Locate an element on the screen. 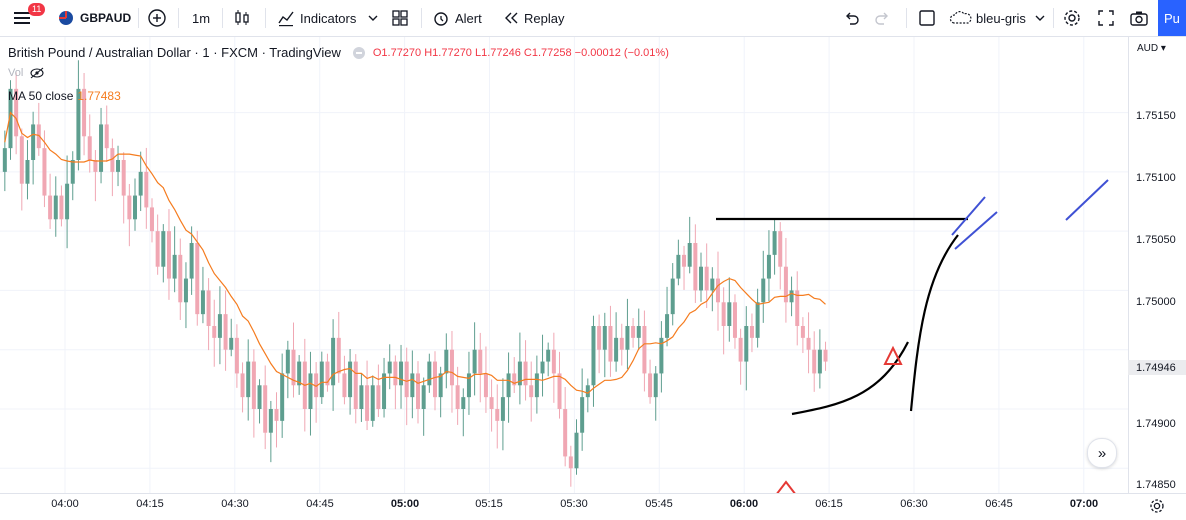  camera-icon is located at coordinates (1139, 18).